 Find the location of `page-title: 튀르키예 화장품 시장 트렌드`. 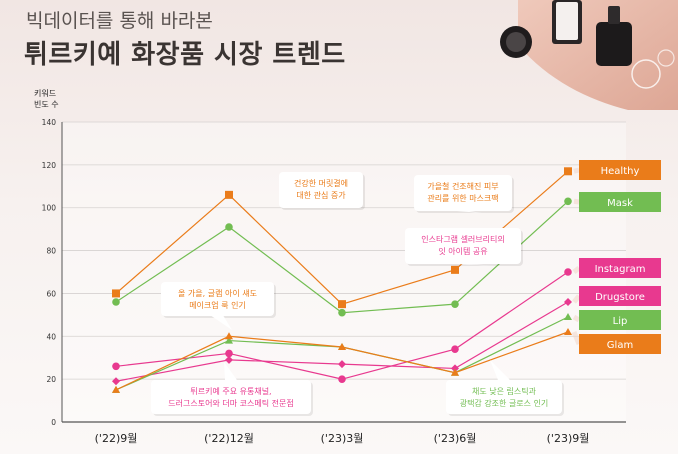

page-title: 튀르키예 화장품 시장 트렌드 is located at coordinates (185, 55).